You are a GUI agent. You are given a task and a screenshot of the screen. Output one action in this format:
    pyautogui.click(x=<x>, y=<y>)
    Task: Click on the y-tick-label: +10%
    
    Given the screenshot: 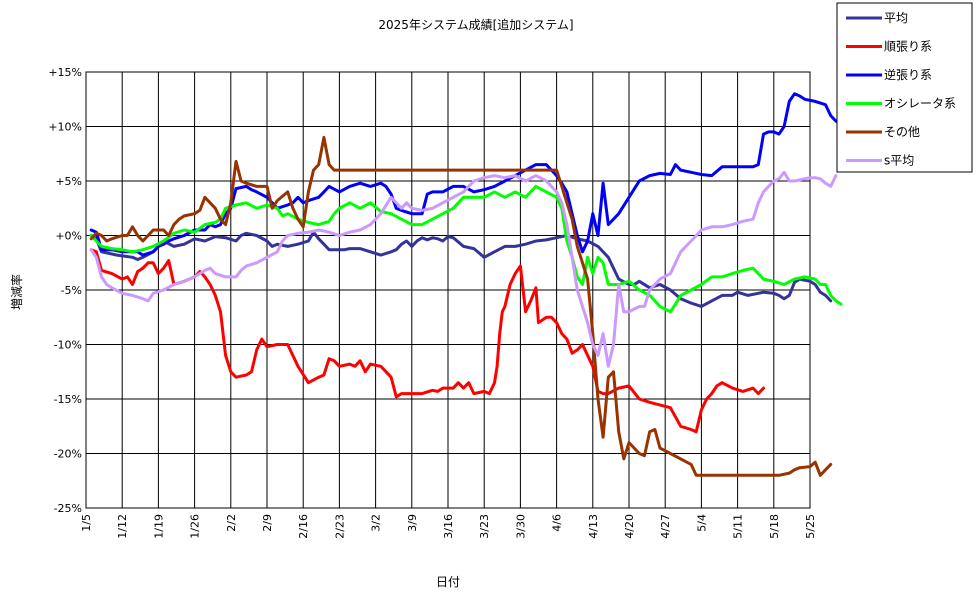 What is the action you would take?
    pyautogui.click(x=65, y=127)
    